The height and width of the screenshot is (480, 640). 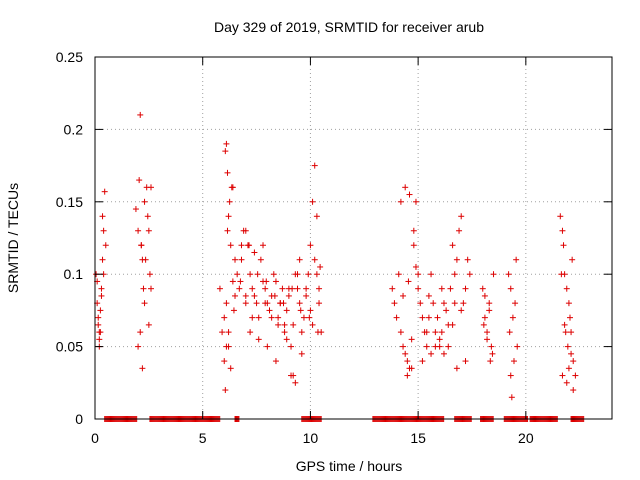 What do you see at coordinates (69, 202) in the screenshot?
I see `y-tick-label: 0.15` at bounding box center [69, 202].